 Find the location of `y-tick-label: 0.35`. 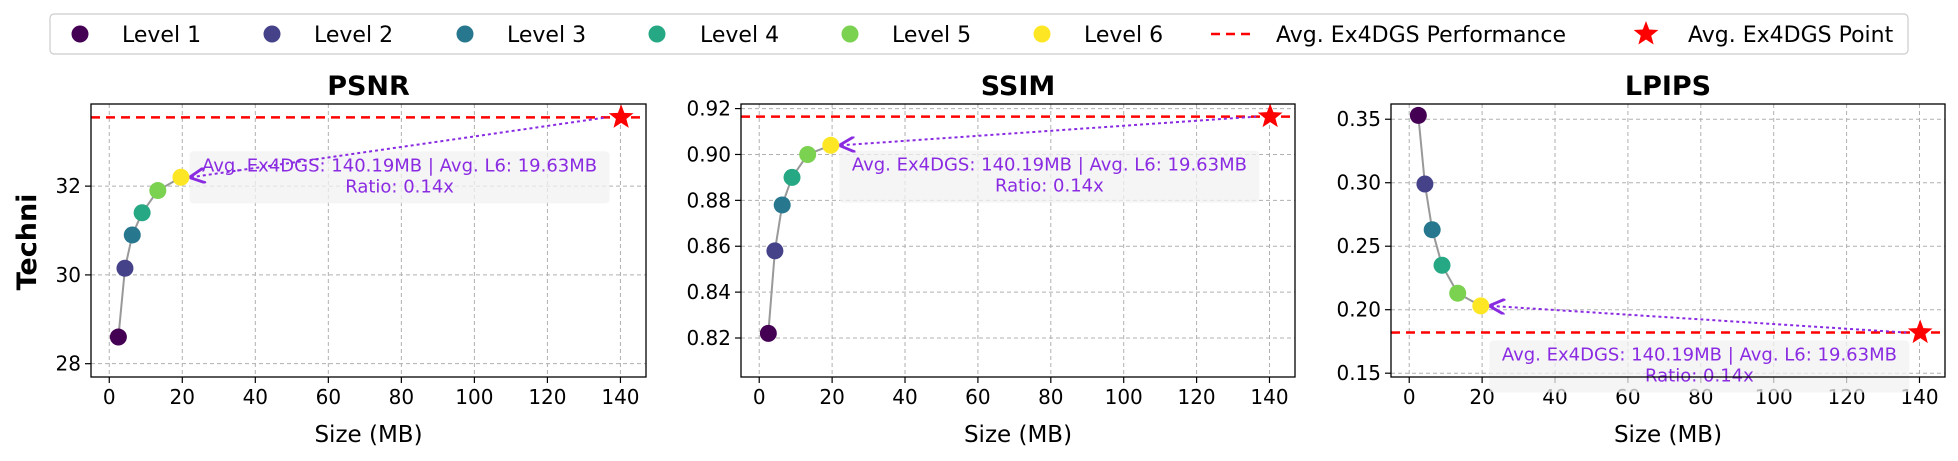

y-tick-label: 0.35 is located at coordinates (1358, 119).